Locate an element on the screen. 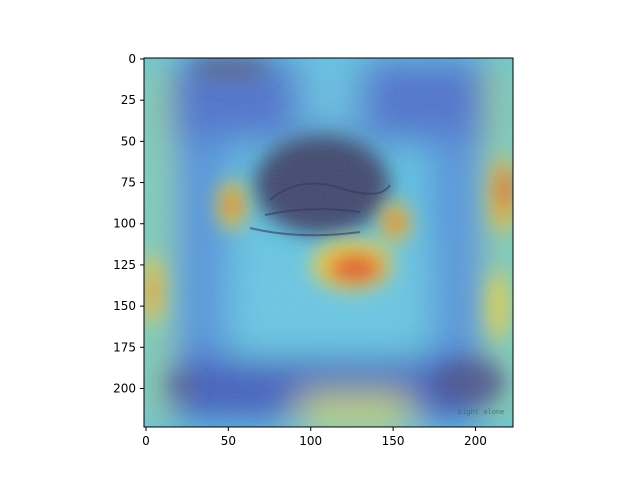 Image resolution: width=640 pixels, height=480 pixels. y-tick-label: 50 is located at coordinates (128, 141).